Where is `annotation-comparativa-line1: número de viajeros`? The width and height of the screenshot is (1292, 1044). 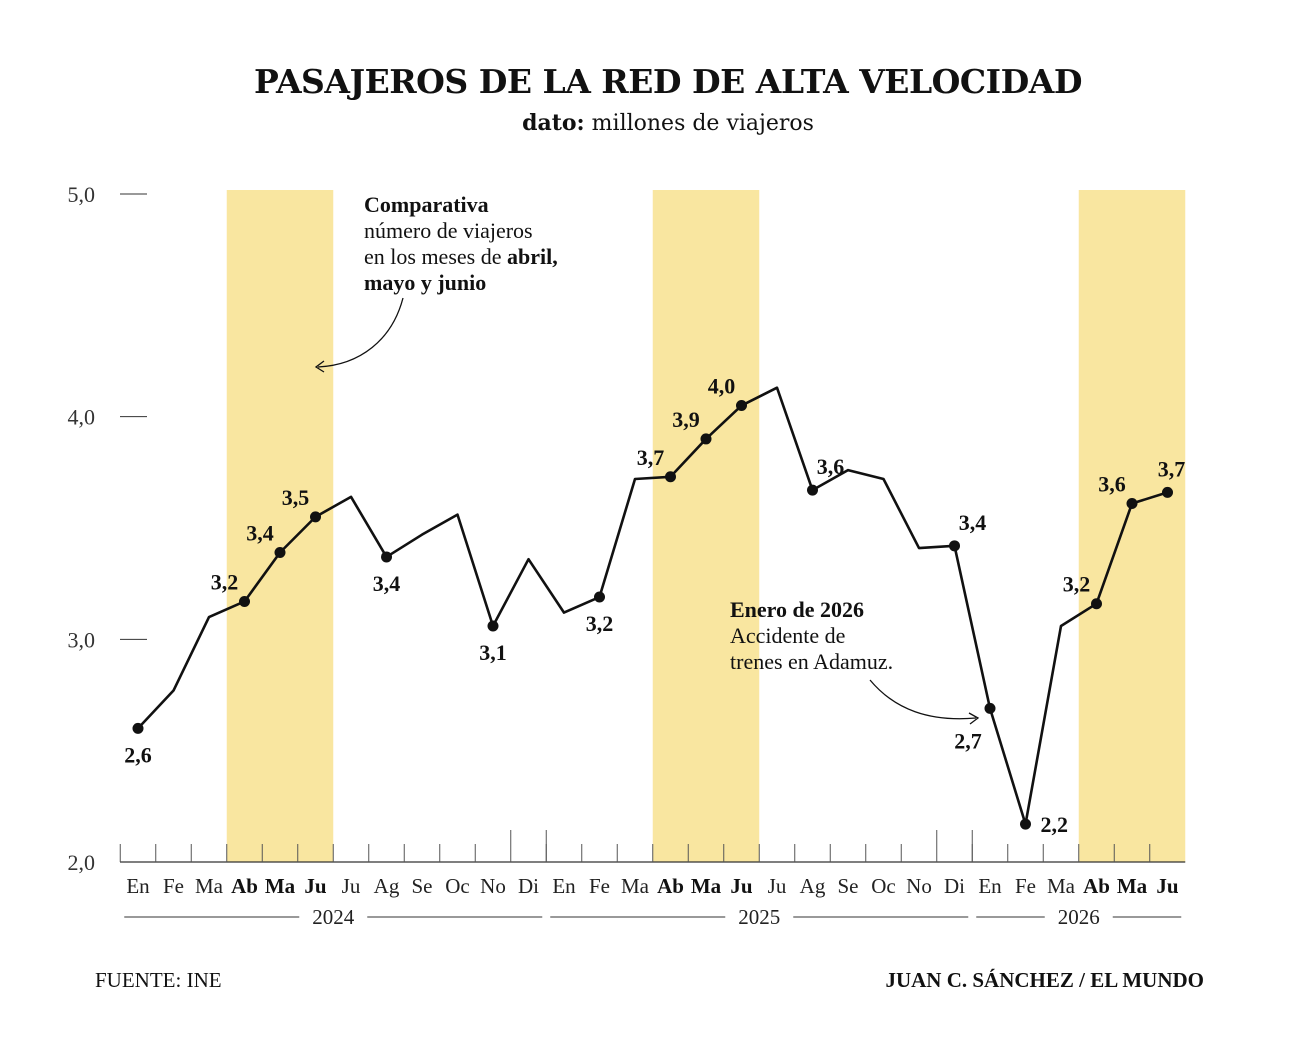 annotation-comparativa-line1: número de viajeros is located at coordinates (448, 230).